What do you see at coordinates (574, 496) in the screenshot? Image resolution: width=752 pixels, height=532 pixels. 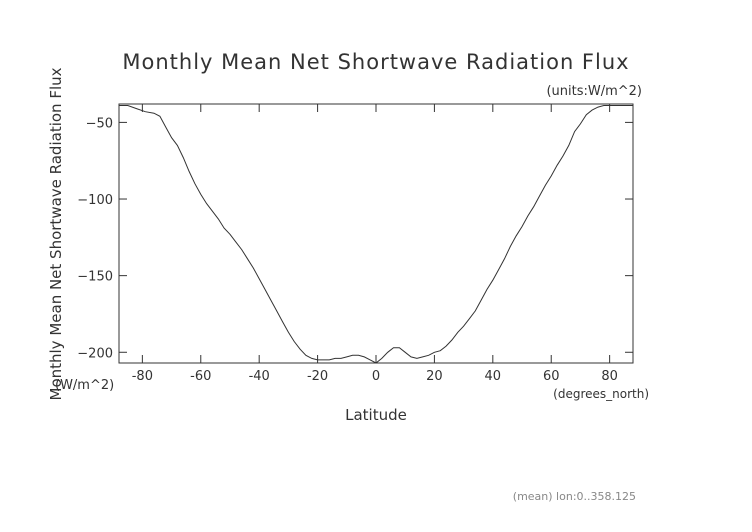 I see `footnote: (mean) lon:0..358.125` at bounding box center [574, 496].